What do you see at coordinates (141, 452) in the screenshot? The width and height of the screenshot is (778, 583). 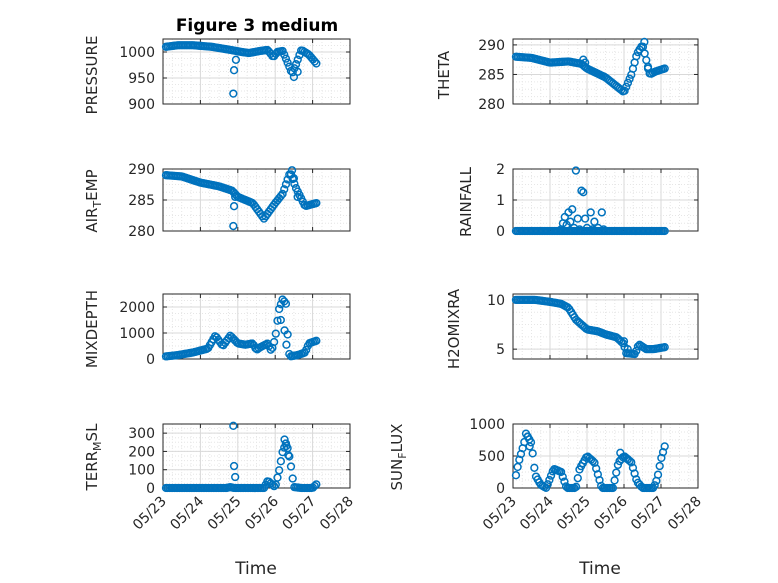 I see `ytick-label: 200` at bounding box center [141, 452].